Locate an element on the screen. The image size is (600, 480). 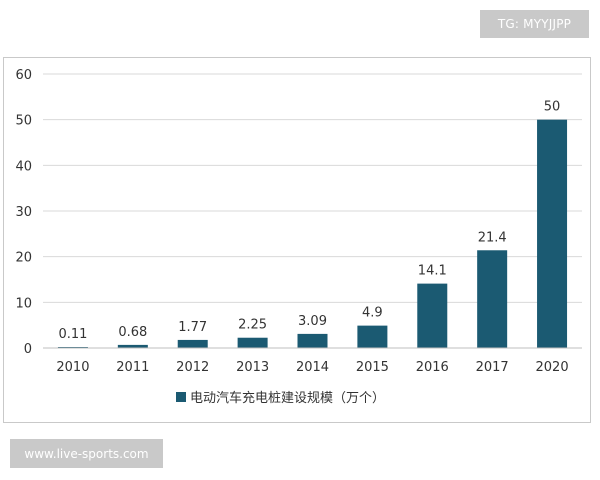
y-tick-label: 20 is located at coordinates (23, 258).